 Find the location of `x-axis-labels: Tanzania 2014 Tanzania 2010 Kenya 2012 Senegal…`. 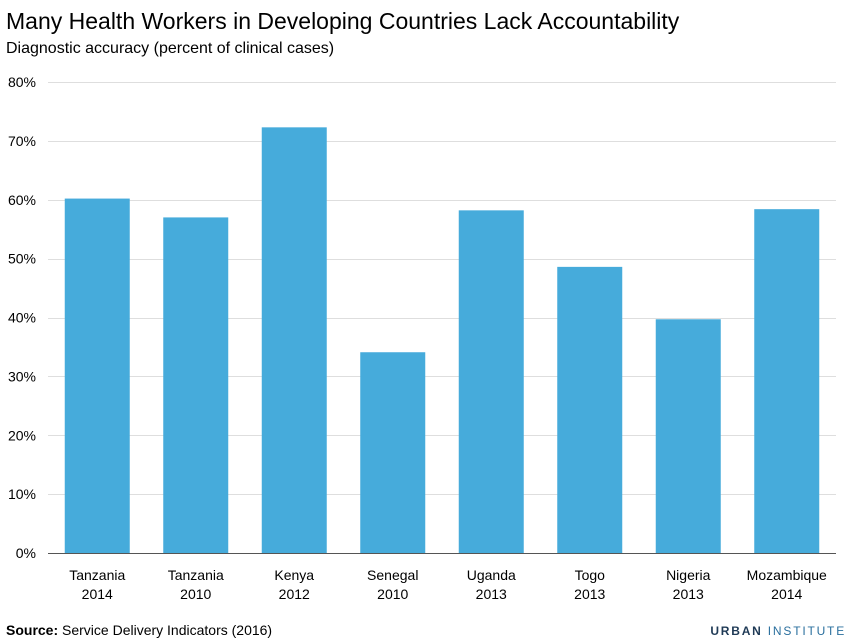

x-axis-labels: Tanzania 2014 Tanzania 2010 Kenya 2012 Senegal… is located at coordinates (448, 584).